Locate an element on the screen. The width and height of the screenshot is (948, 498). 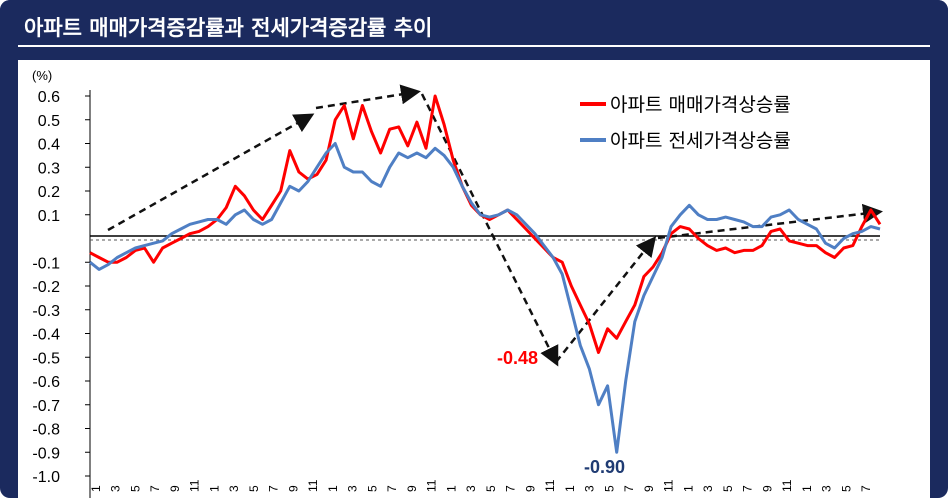
legend-label-2: 아파트 전세가격상승률 is located at coordinates (700, 141).